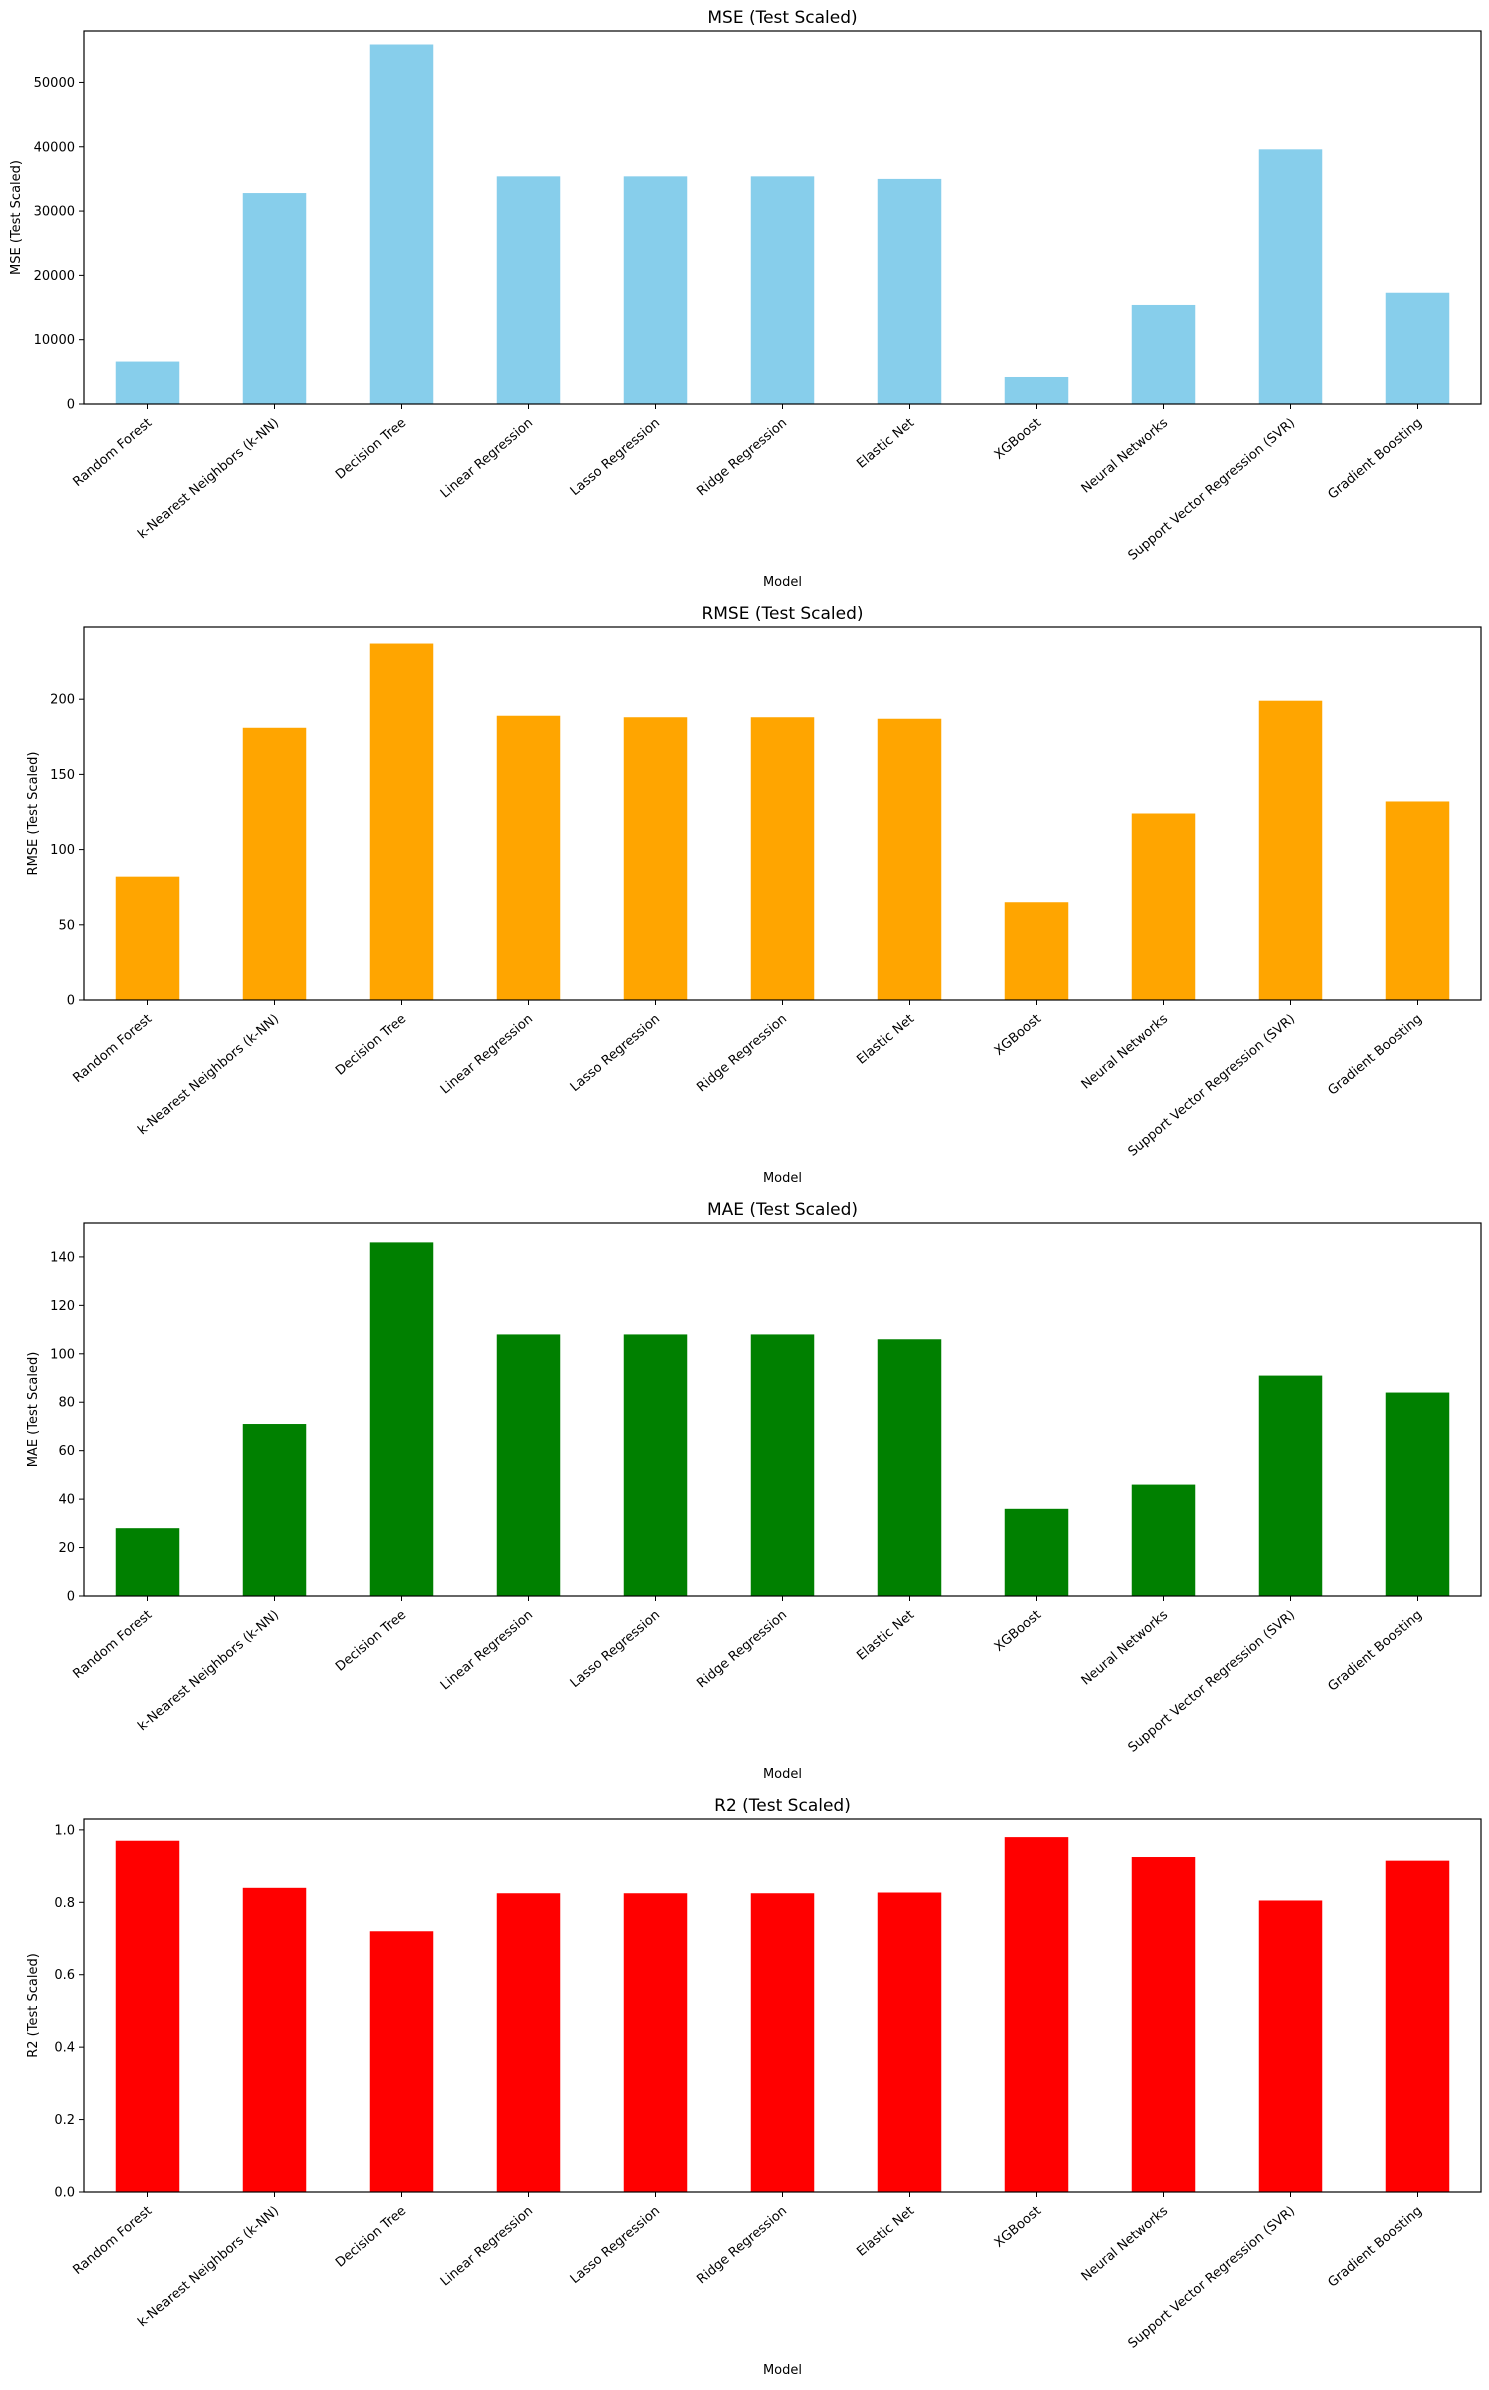  I want to click on y-axis-label: RMSE (Test Scaled), so click(33, 814).